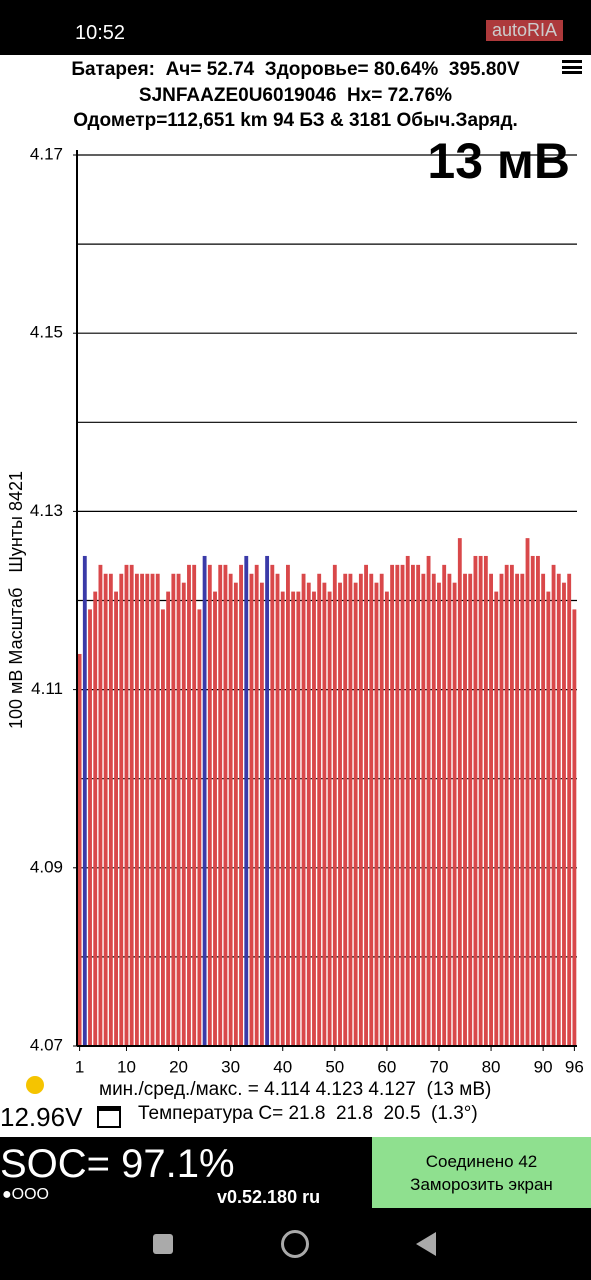 This screenshot has height=1280, width=591. Describe the element at coordinates (572, 67) in the screenshot. I see `menu-icon` at that location.